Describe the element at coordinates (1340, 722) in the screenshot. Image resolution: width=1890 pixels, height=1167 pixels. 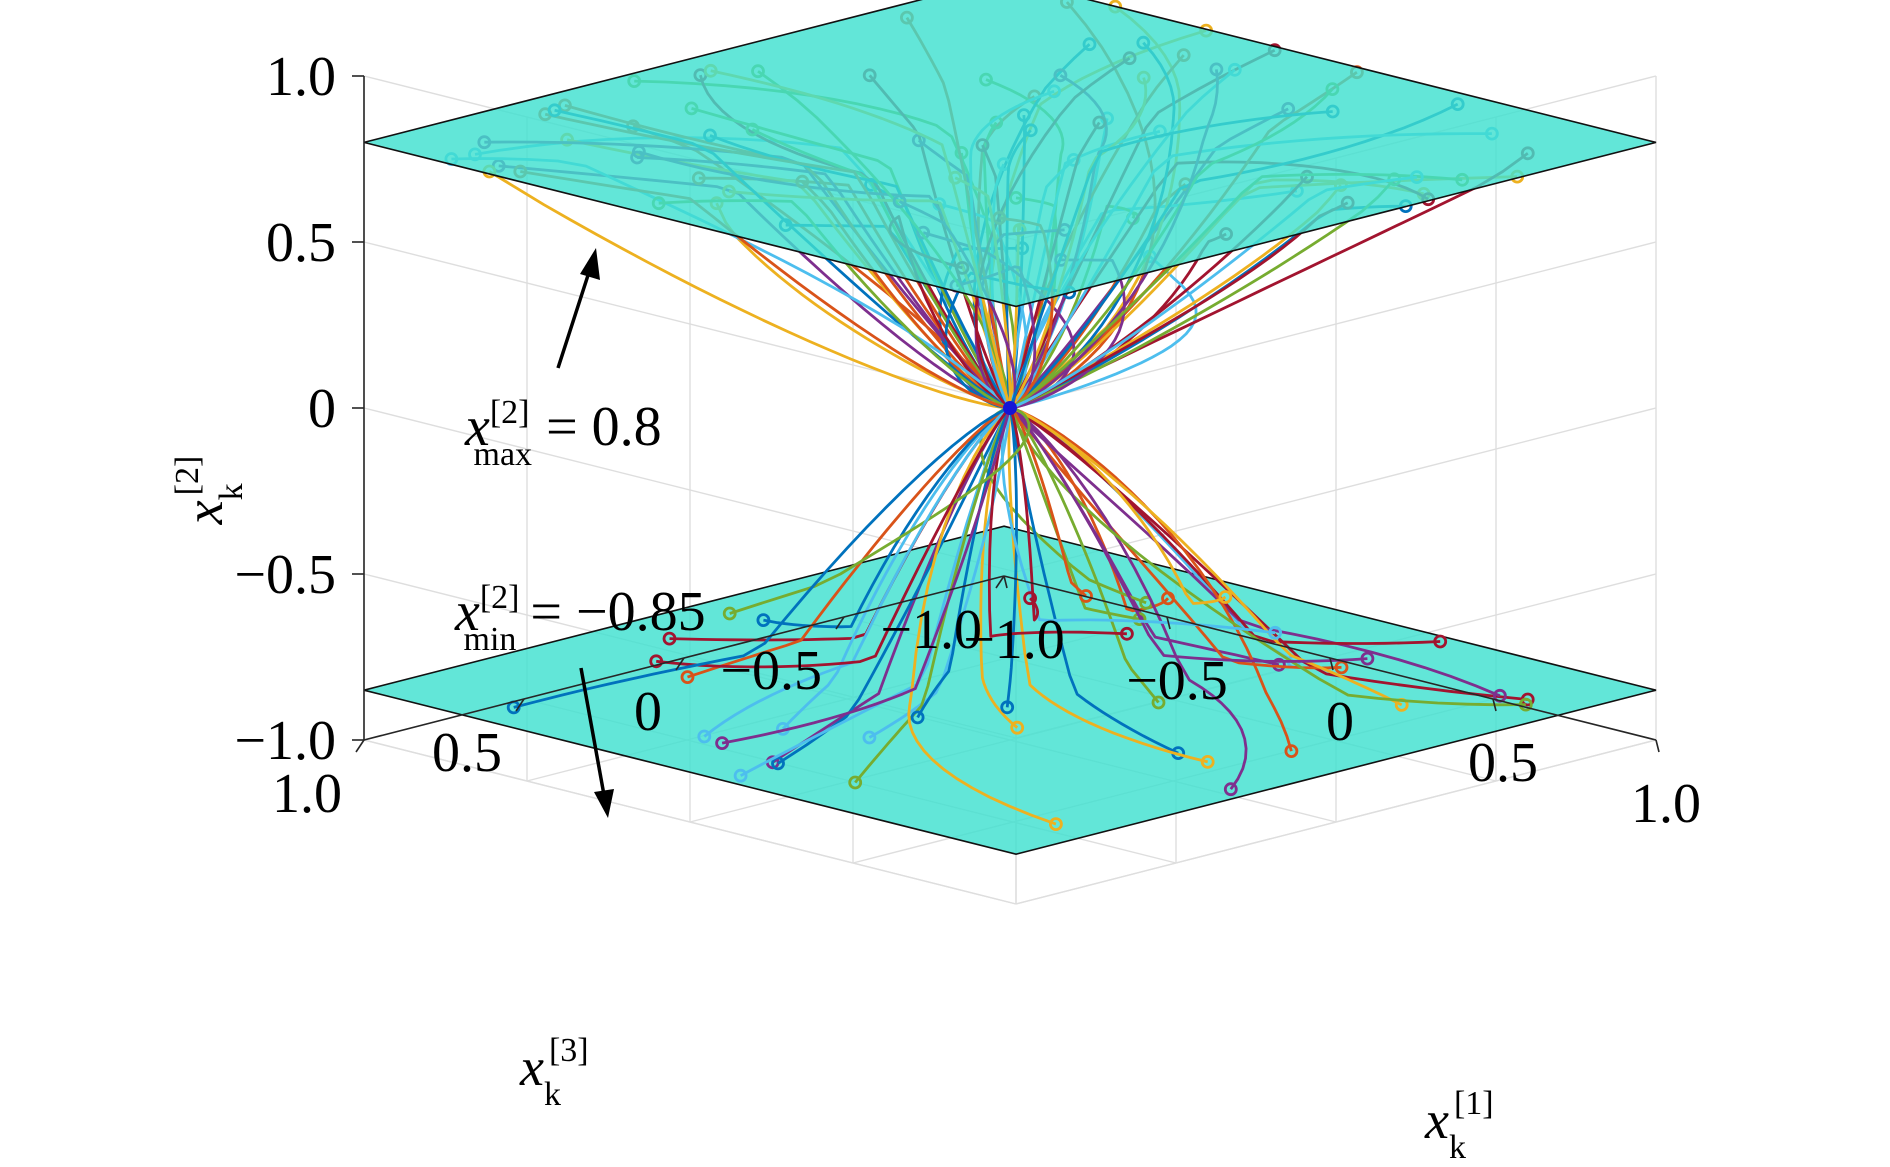
I see `x-tick-label: 0` at that location.